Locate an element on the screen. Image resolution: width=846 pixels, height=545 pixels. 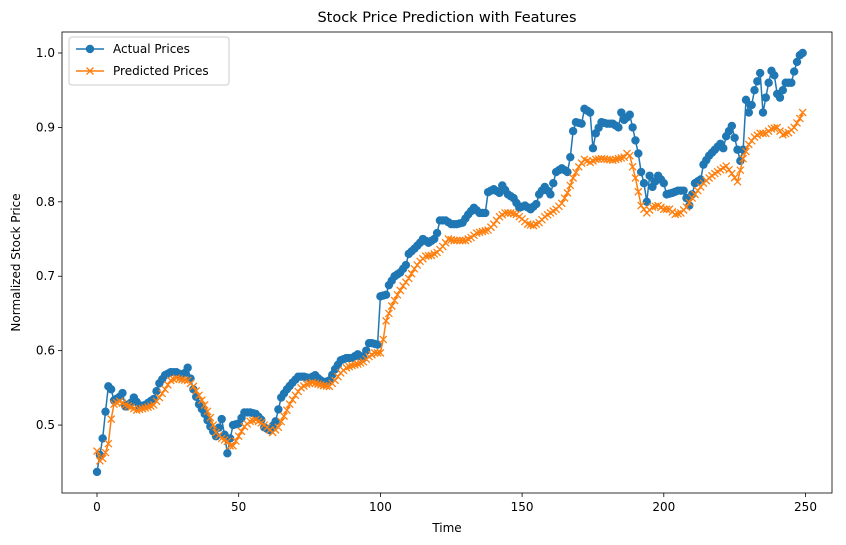
y-tick-label: 0.7 is located at coordinates (45, 276).